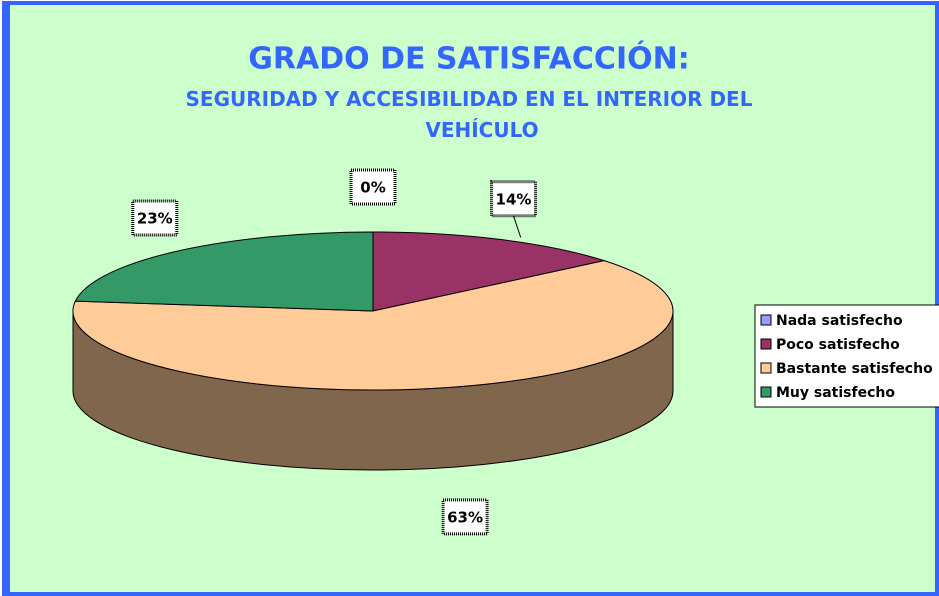 This screenshot has width=939, height=596. What do you see at coordinates (517, 226) in the screenshot?
I see `leader-line` at bounding box center [517, 226].